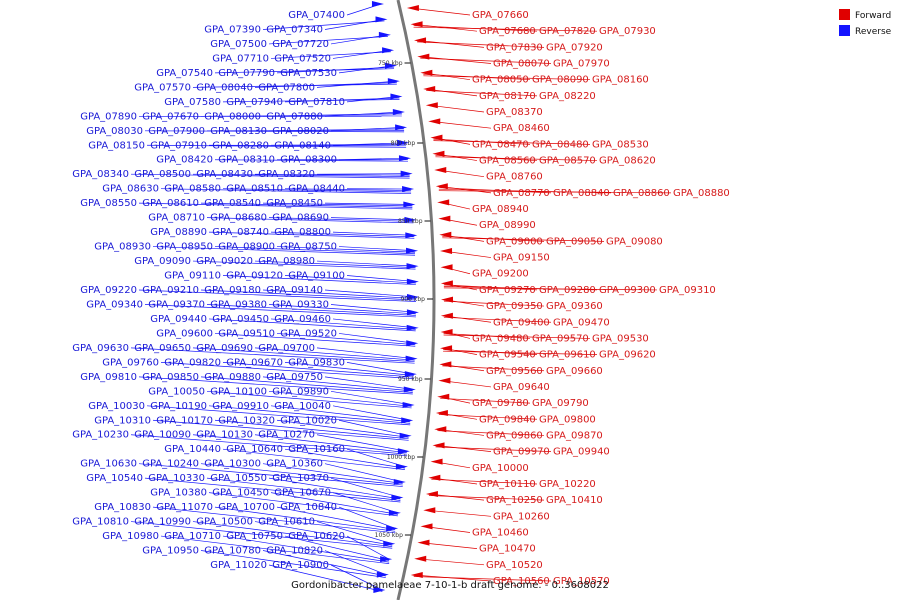  Describe the element at coordinates (300, 391) in the screenshot. I see `reverse-gene-label: GPA_09890` at that location.